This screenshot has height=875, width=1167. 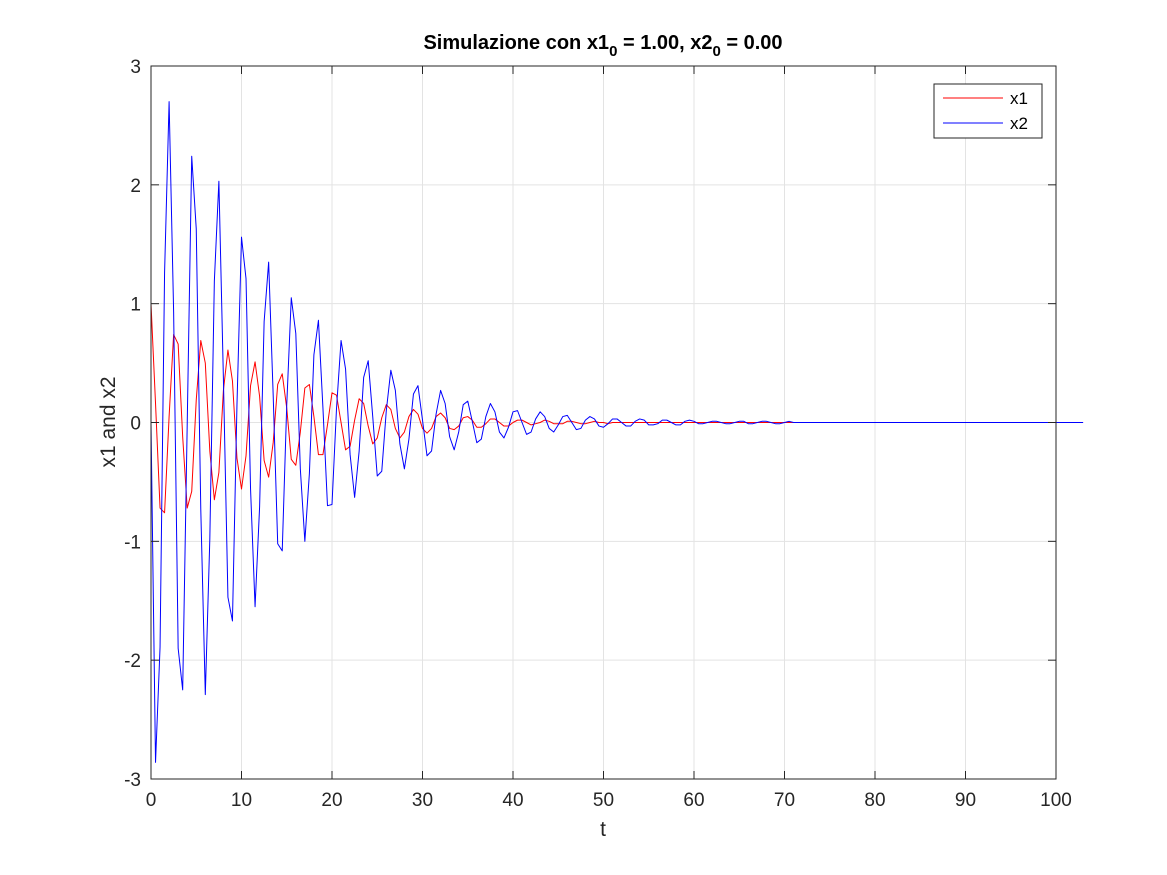 What do you see at coordinates (693, 800) in the screenshot?
I see `x-tick-label: 60` at bounding box center [693, 800].